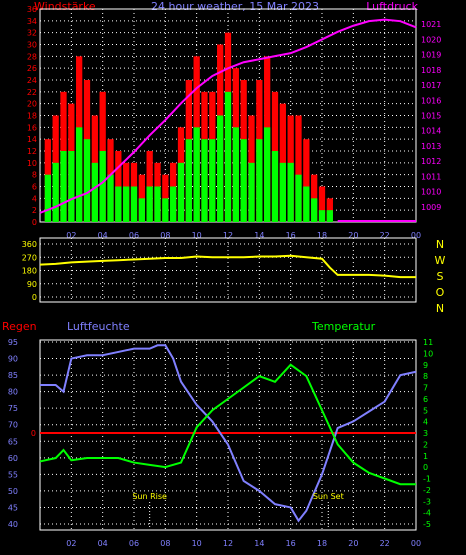  Describe the element at coordinates (13, 491) in the screenshot. I see `humidity-tick-label: 50` at that location.